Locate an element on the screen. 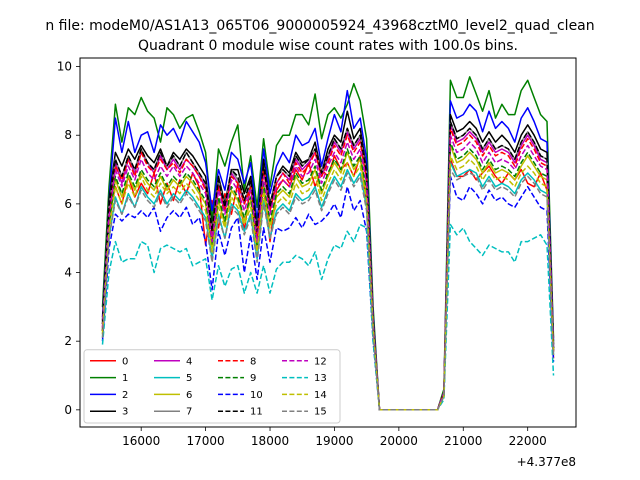 The width and height of the screenshot is (640, 480). legend-label-2: 2 is located at coordinates (125, 395).